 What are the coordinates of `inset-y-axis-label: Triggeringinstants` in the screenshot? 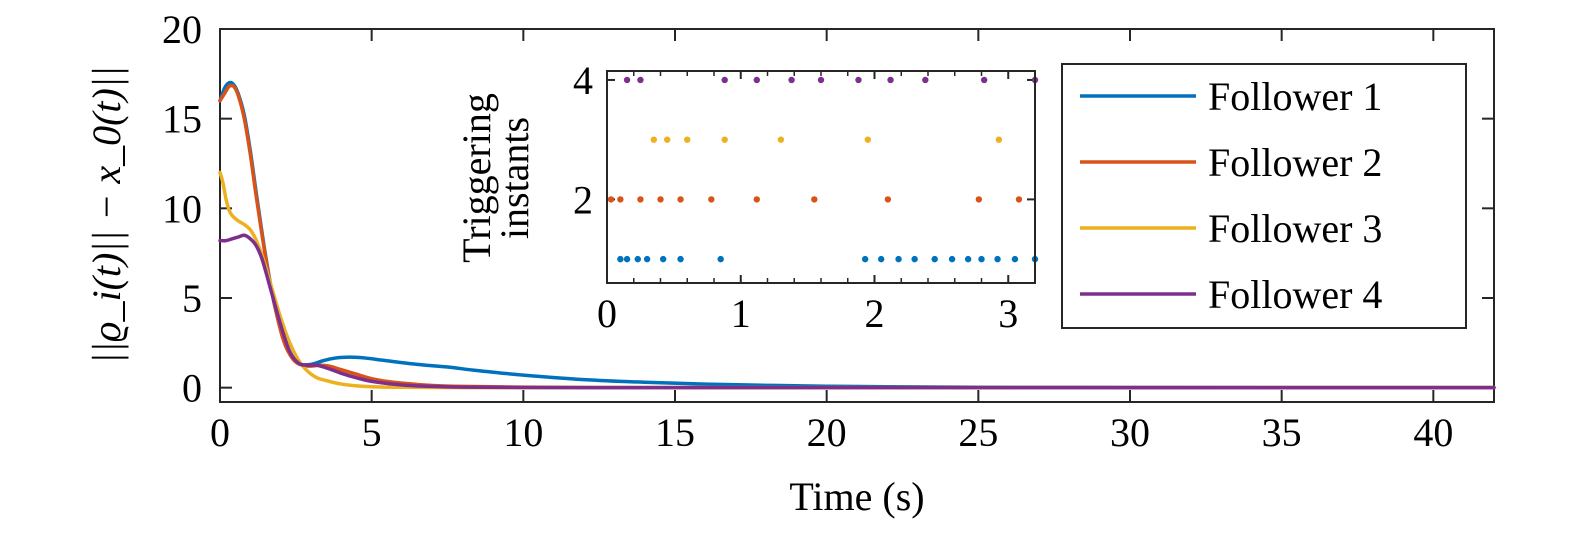 It's located at (495, 178).